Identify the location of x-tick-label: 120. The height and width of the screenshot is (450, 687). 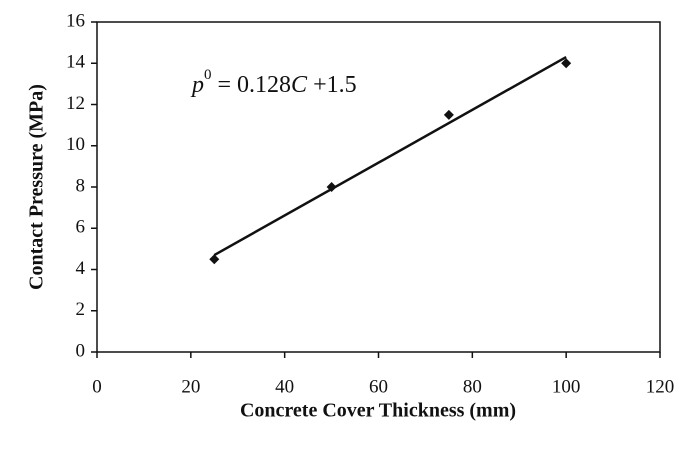
(660, 386).